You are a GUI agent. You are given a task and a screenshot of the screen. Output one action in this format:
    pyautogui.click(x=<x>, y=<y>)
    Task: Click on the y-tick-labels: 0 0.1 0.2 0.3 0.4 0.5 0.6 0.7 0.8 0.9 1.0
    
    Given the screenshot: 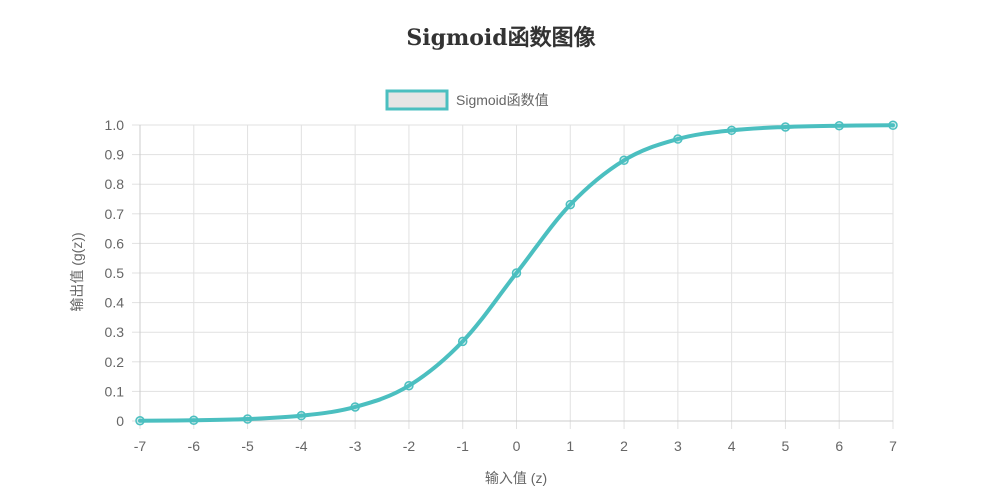 What is the action you would take?
    pyautogui.click(x=115, y=273)
    